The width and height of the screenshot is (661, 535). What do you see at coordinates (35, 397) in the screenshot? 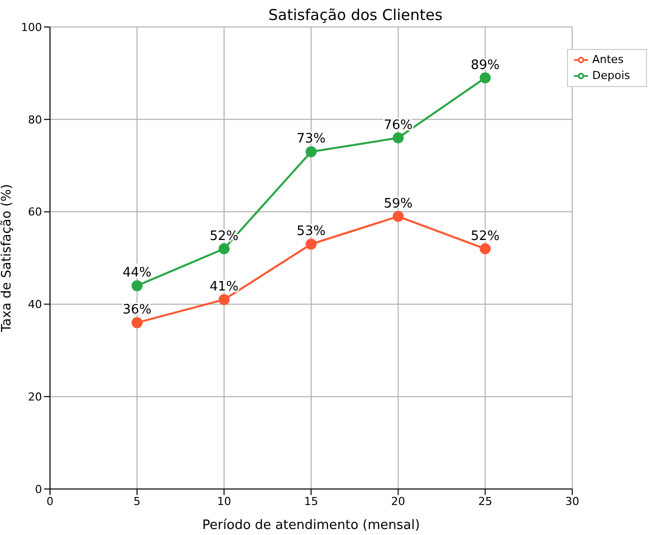
I see `y-tick-label: 20` at bounding box center [35, 397].